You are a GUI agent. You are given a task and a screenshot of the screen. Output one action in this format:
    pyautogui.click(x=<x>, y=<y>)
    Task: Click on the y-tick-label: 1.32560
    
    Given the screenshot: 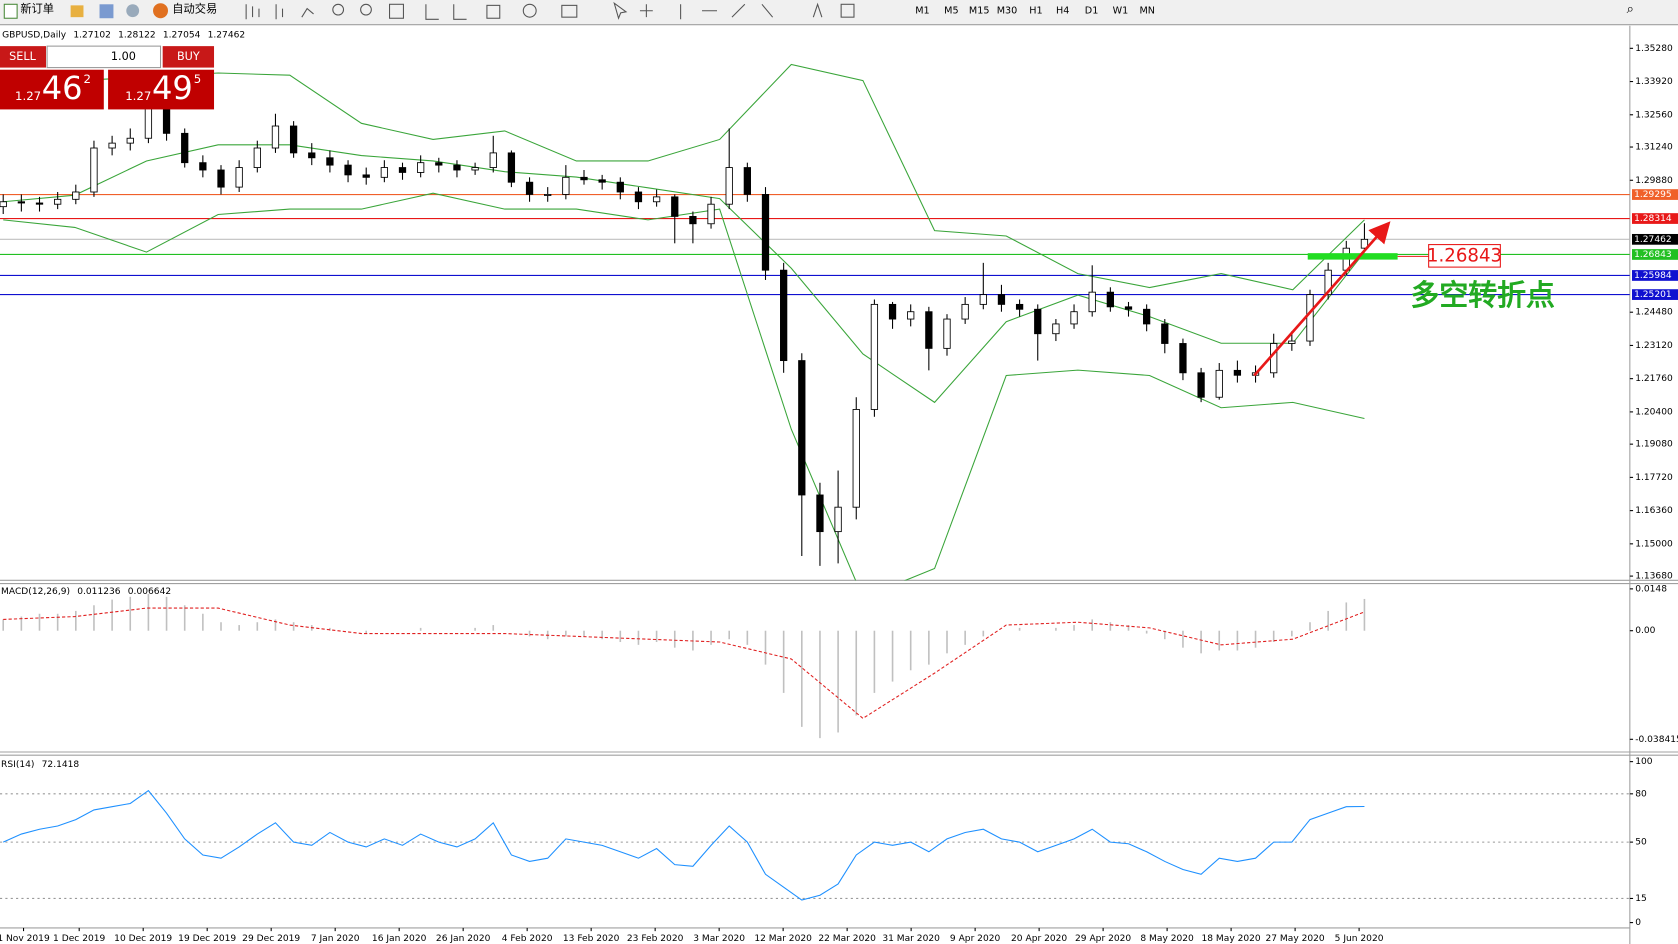 What is the action you would take?
    pyautogui.click(x=1654, y=115)
    